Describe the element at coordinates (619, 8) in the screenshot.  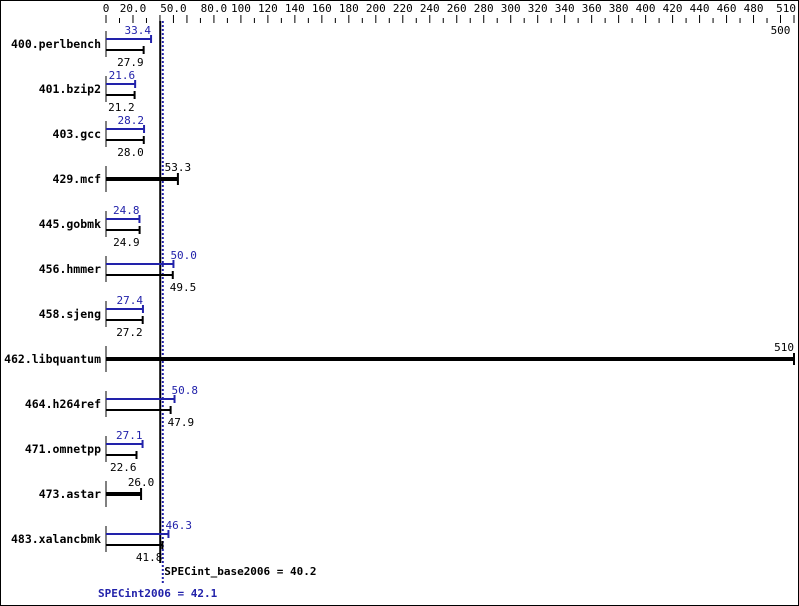
I see `tick-label: 380` at that location.